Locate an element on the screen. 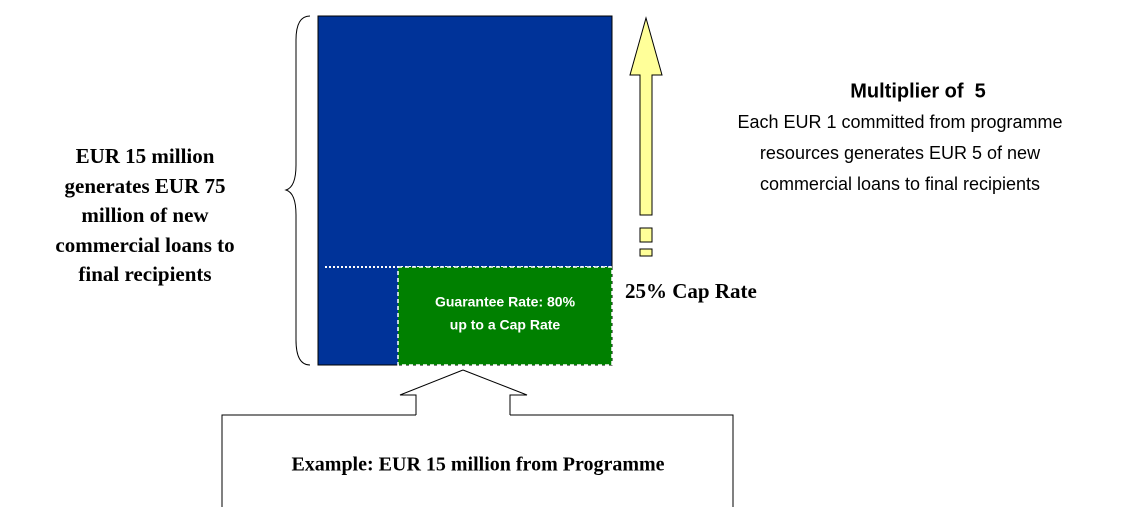 Image resolution: width=1128 pixels, height=507 pixels. left-text: commercial loans to is located at coordinates (144, 245).